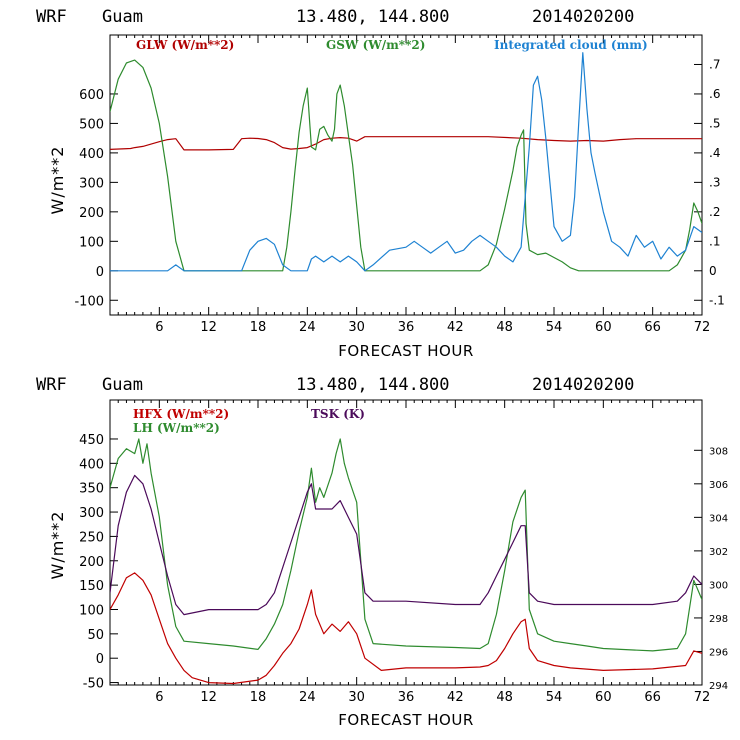  Describe the element at coordinates (571, 45) in the screenshot. I see `legend-integrated-cloud: Integrated cloud (mm)` at that location.